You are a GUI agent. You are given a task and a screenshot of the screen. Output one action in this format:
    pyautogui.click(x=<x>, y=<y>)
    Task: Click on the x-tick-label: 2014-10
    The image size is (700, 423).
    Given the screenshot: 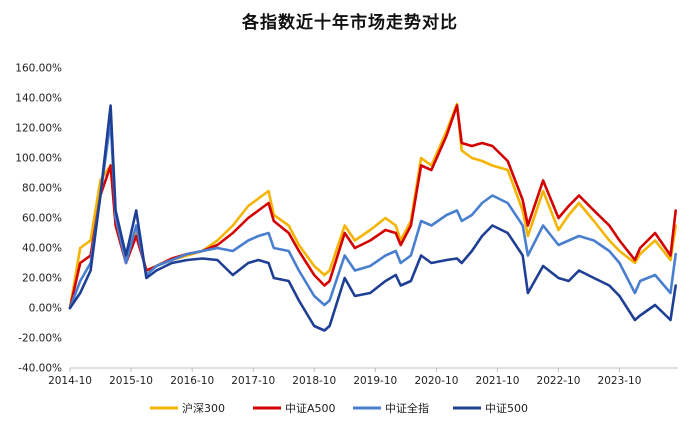 What is the action you would take?
    pyautogui.click(x=70, y=381)
    